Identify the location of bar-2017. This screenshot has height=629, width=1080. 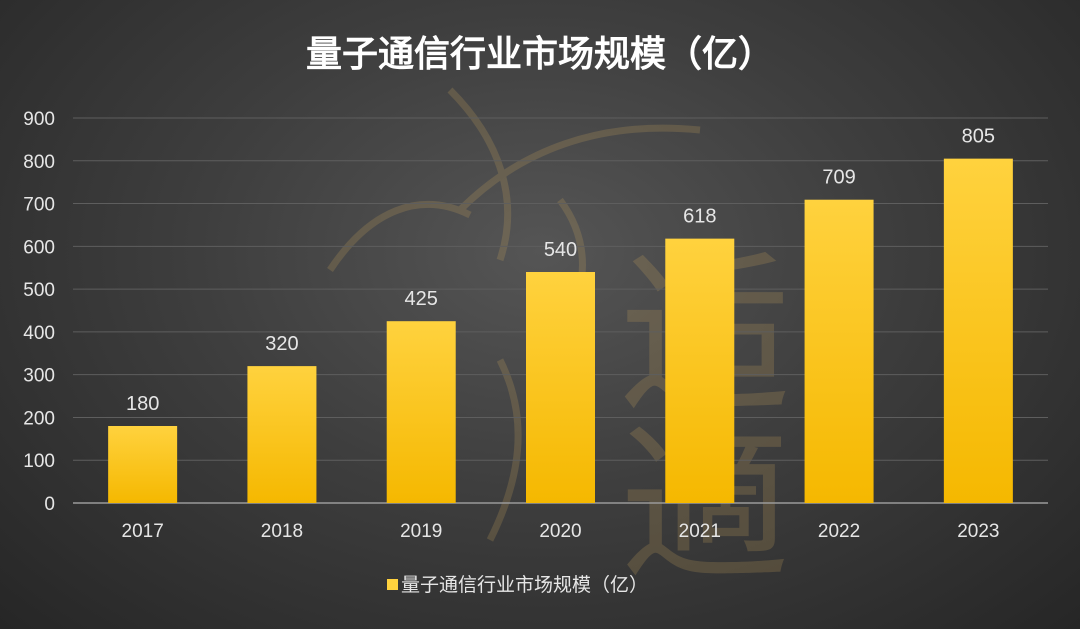
(143, 464).